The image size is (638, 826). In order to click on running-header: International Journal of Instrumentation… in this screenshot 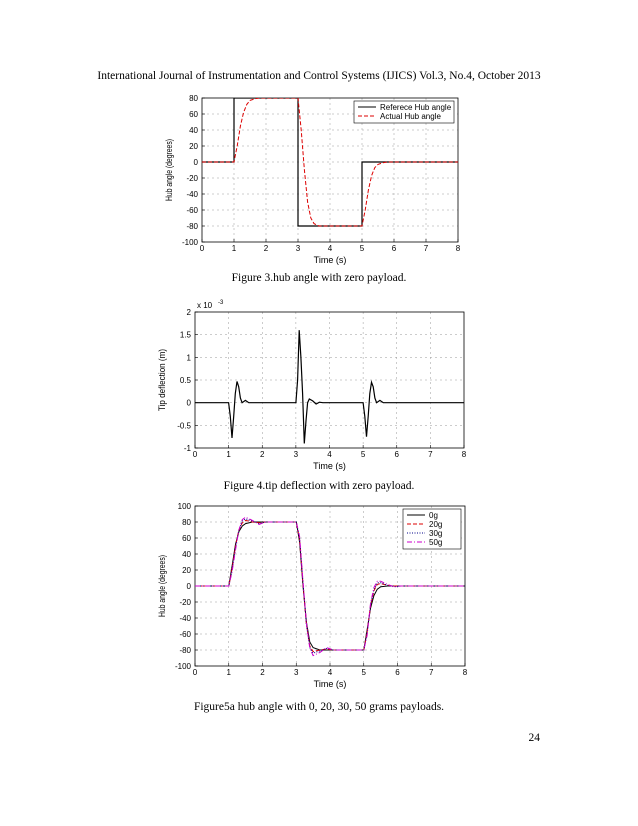, I will do `click(319, 76)`.